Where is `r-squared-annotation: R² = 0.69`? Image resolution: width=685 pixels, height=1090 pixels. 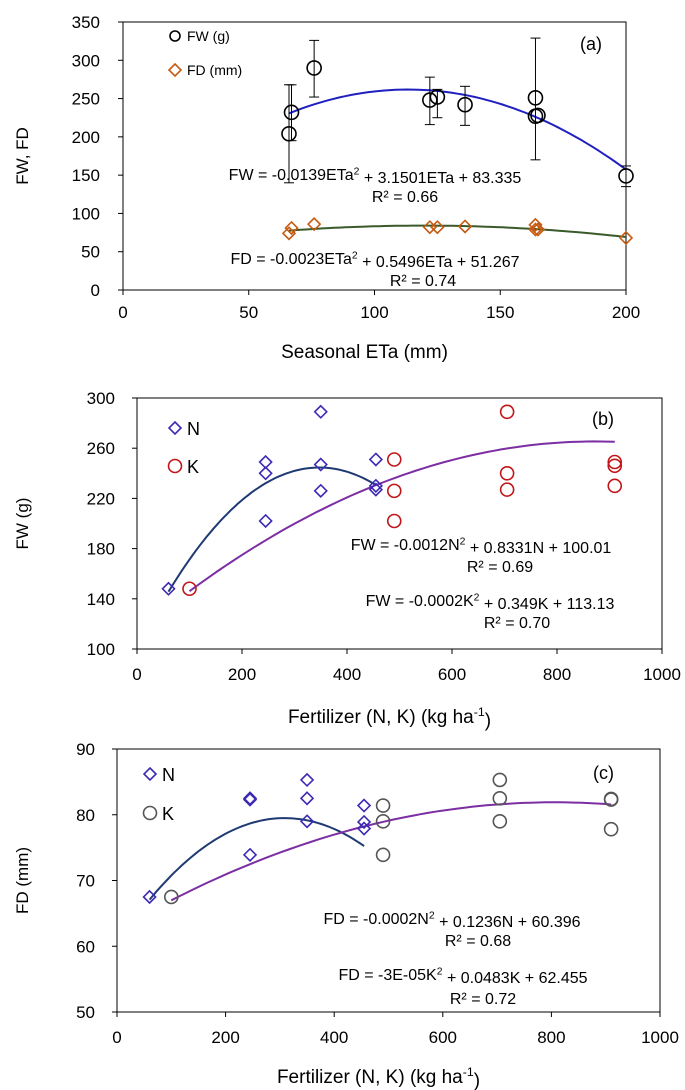
r-squared-annotation: R² = 0.69 is located at coordinates (500, 567).